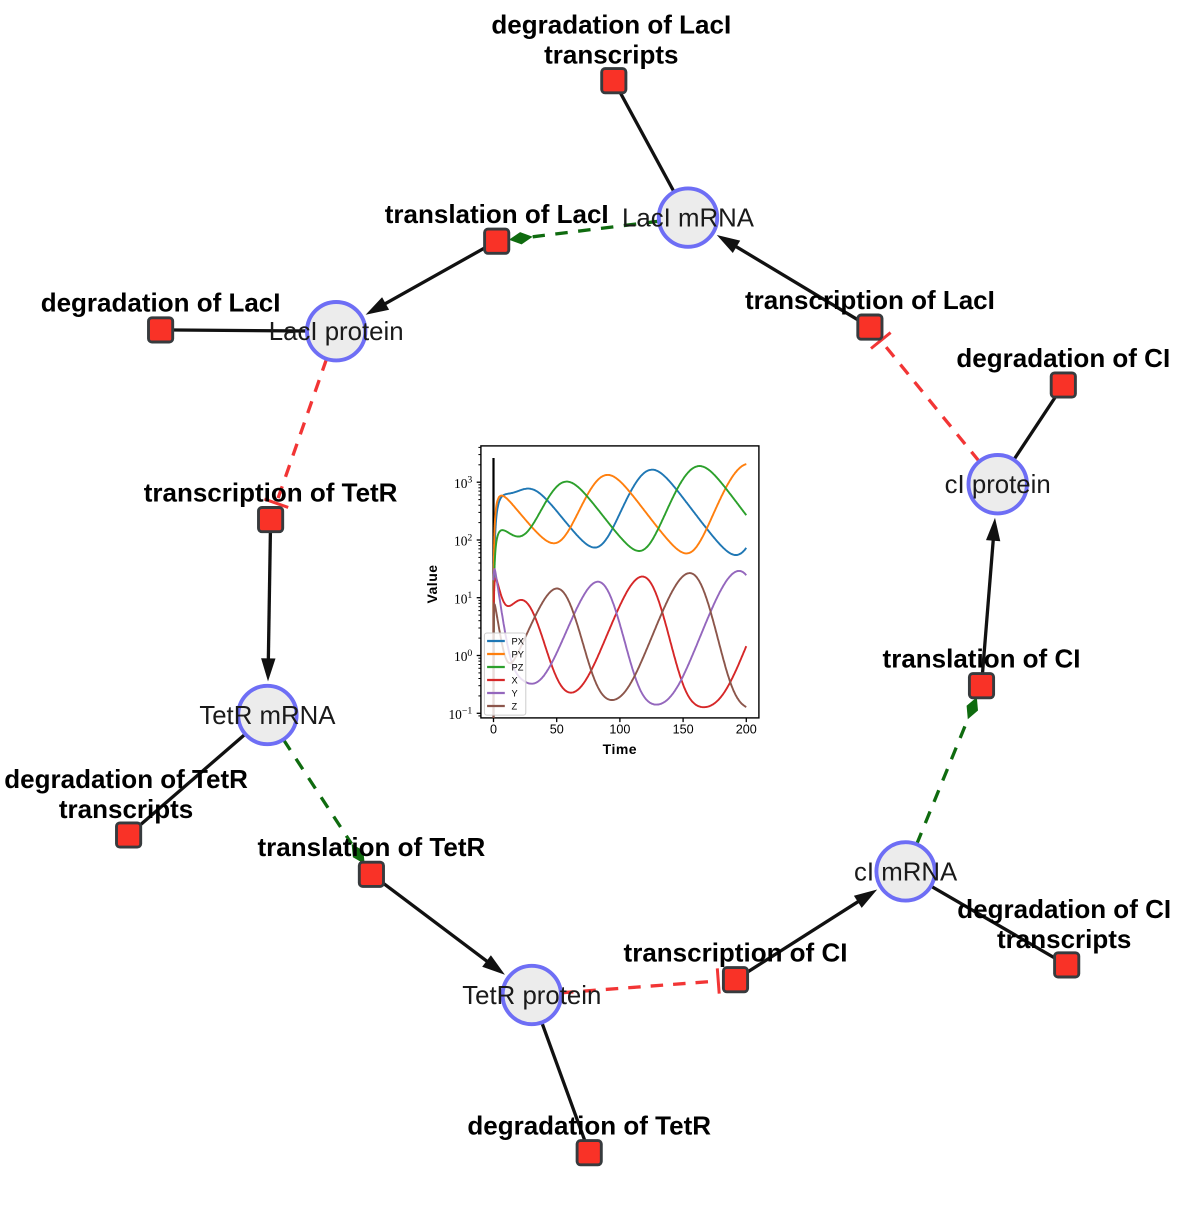  I want to click on svg-text: translation of TetR, so click(372, 847).